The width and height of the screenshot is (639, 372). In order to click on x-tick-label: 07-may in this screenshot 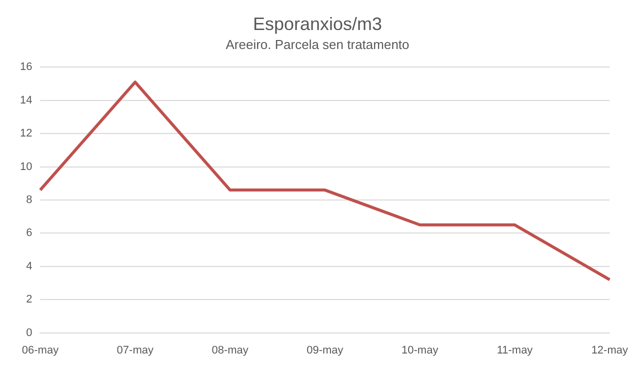, I will do `click(135, 350)`.